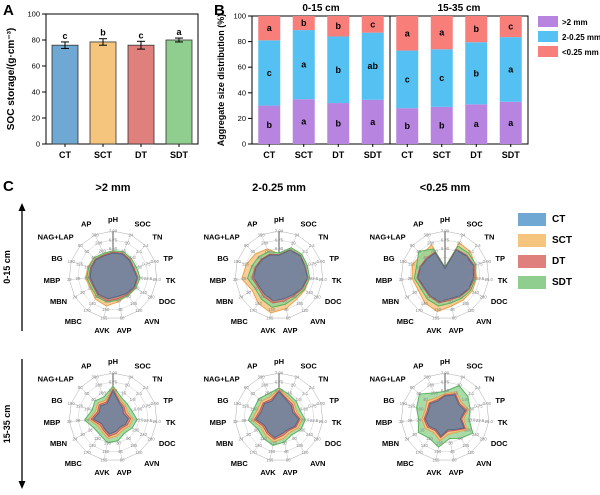 The image size is (600, 495). I want to click on radar-axis-label-pH: pH, so click(279, 361).